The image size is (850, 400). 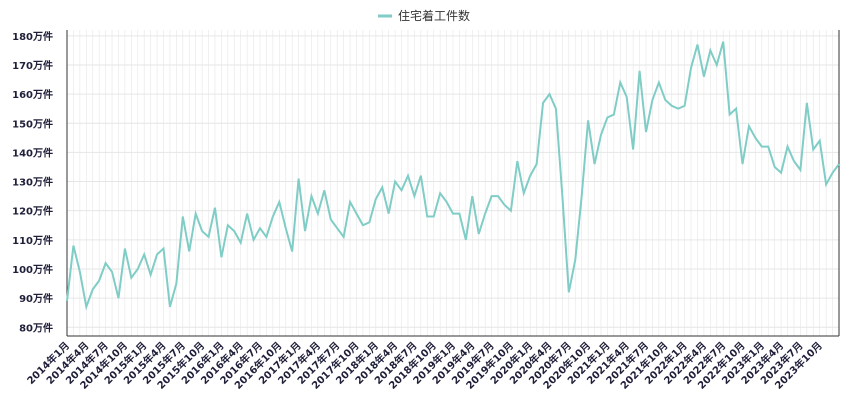 I want to click on y-tick-label: 180万件, so click(x=32, y=36).